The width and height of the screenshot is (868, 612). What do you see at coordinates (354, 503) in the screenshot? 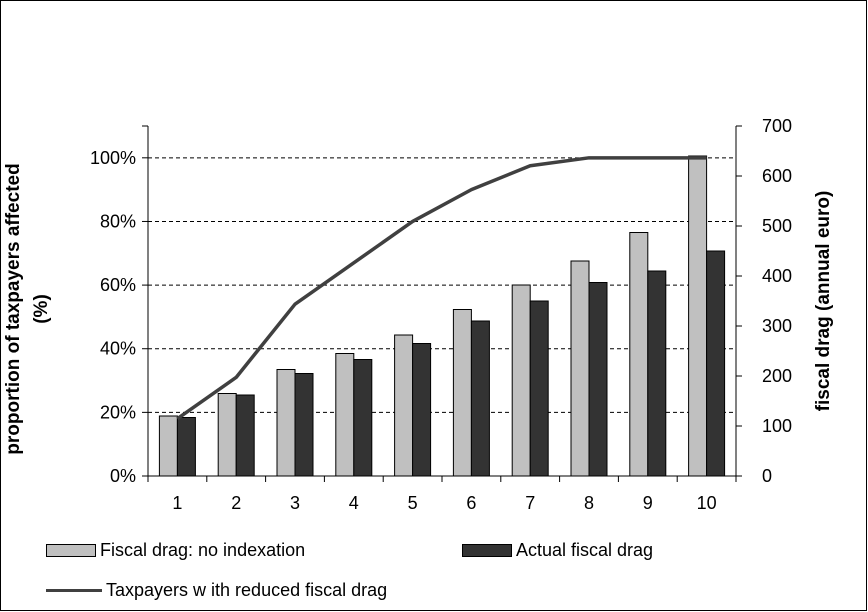
I see `x-tick-label-4: 4` at bounding box center [354, 503].